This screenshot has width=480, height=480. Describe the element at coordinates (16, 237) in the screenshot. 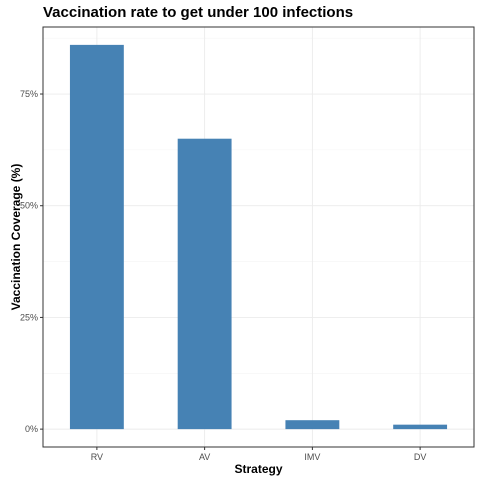

I see `y-axis-title: Vaccination Coverage (%)` at that location.